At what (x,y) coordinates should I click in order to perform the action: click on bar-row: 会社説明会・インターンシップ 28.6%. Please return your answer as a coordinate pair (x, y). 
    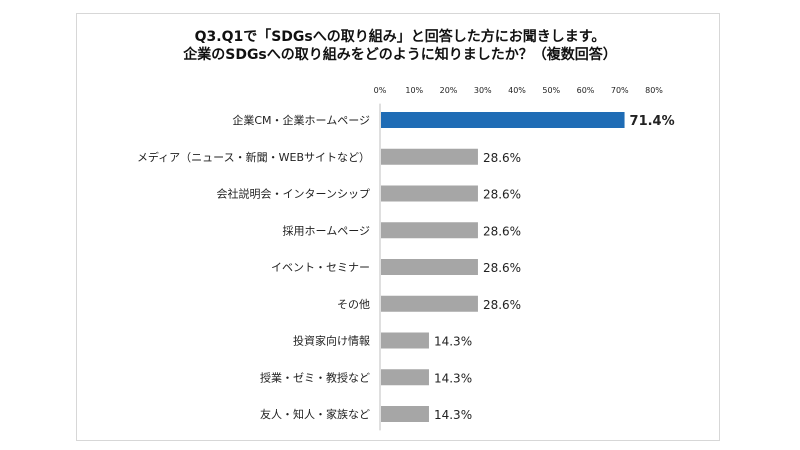
    Looking at the image, I should click on (369, 193).